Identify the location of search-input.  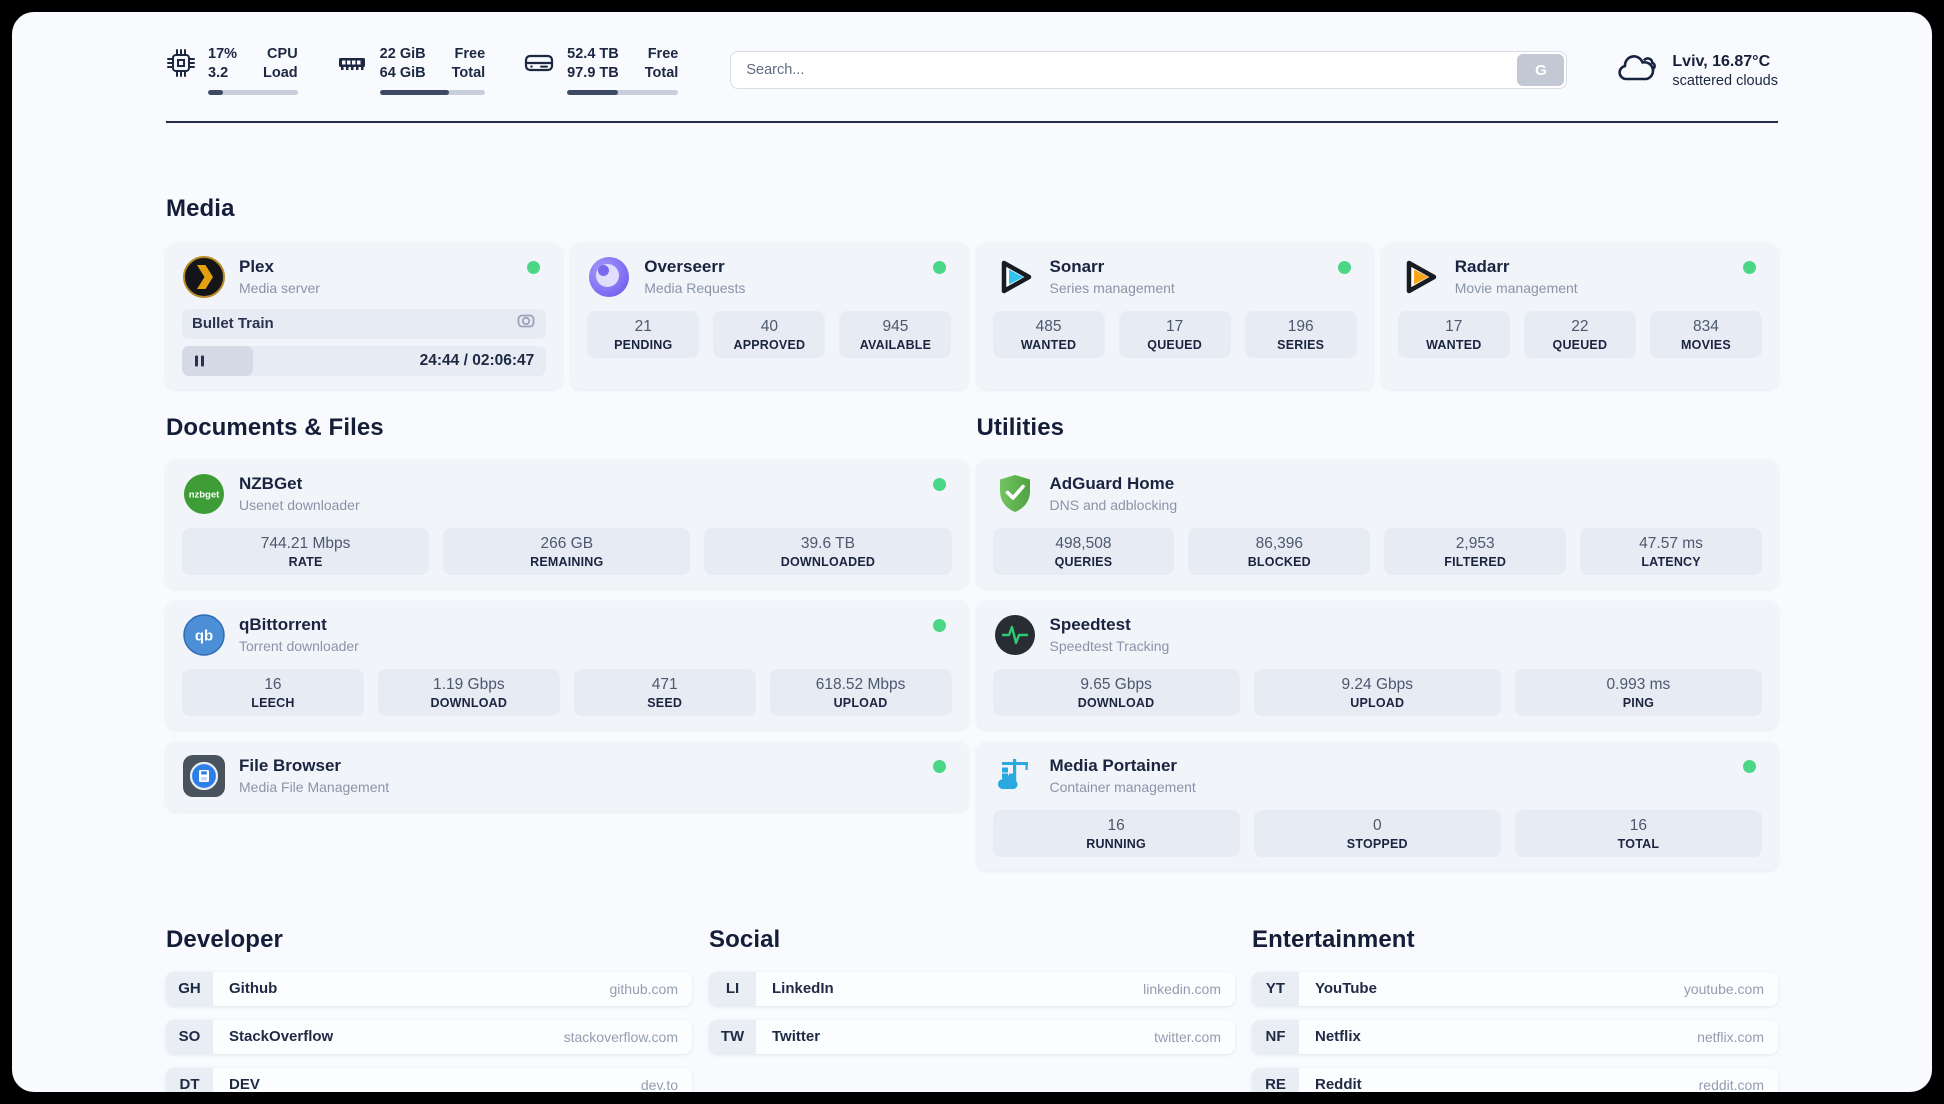
(1149, 70).